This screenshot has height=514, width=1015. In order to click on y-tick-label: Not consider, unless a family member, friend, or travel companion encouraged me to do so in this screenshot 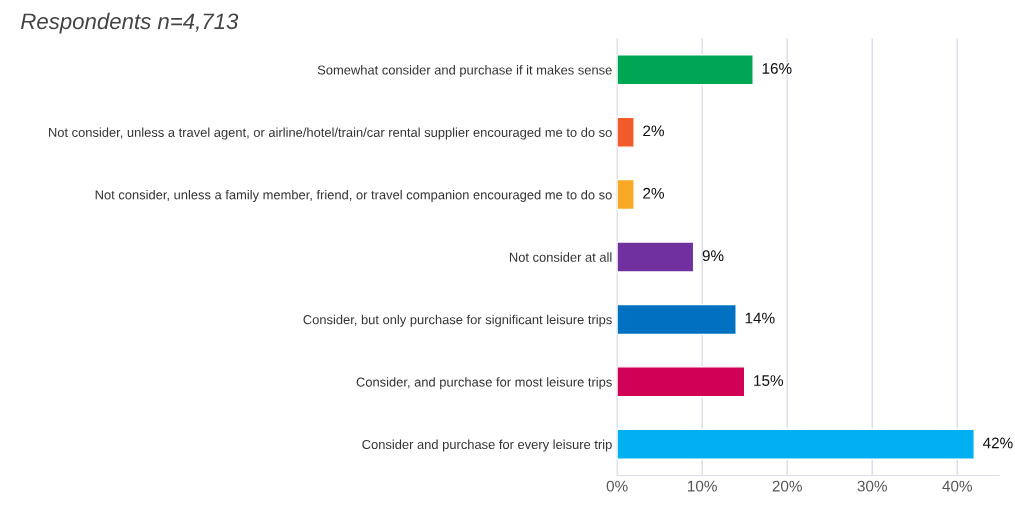, I will do `click(353, 195)`.